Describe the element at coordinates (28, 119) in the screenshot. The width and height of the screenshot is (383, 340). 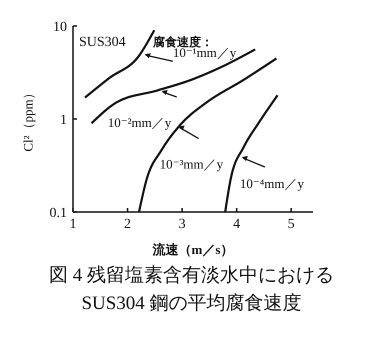
I see `y-axis-title: Cl²（ppm）` at that location.